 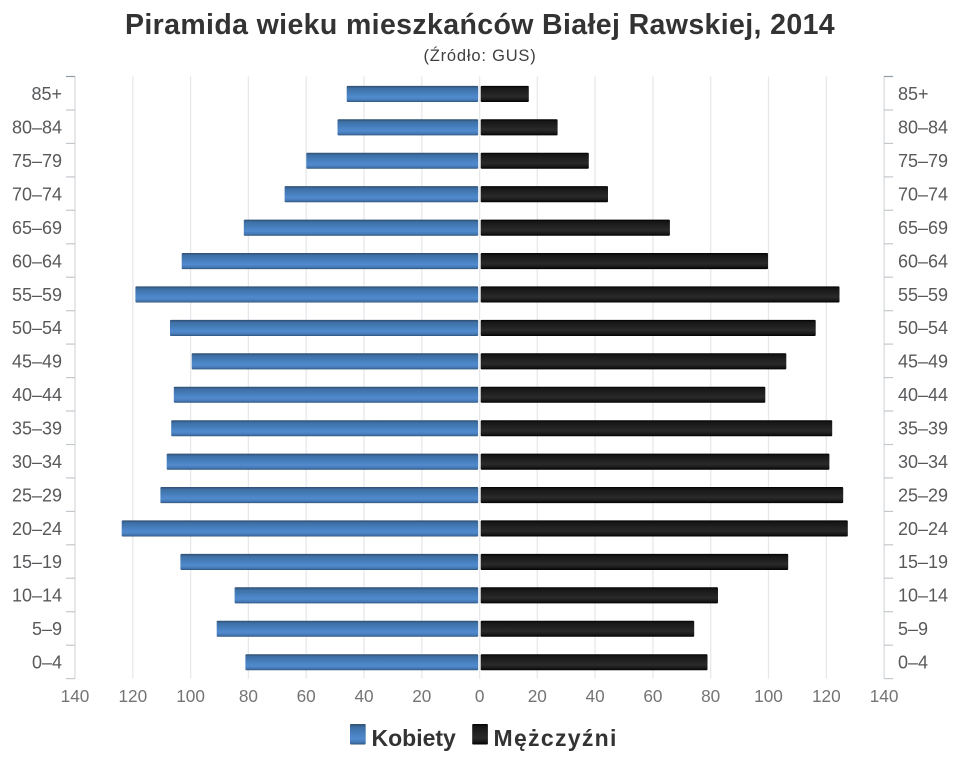 What do you see at coordinates (556, 738) in the screenshot?
I see `svg-text: Mężczyźni` at bounding box center [556, 738].